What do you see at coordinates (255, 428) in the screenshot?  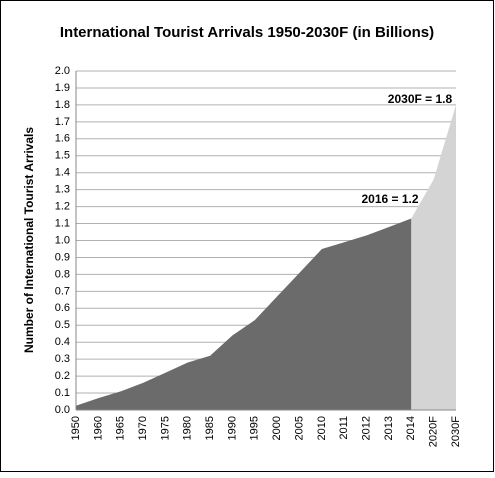 I see `x-tick-label: 1995` at bounding box center [255, 428].